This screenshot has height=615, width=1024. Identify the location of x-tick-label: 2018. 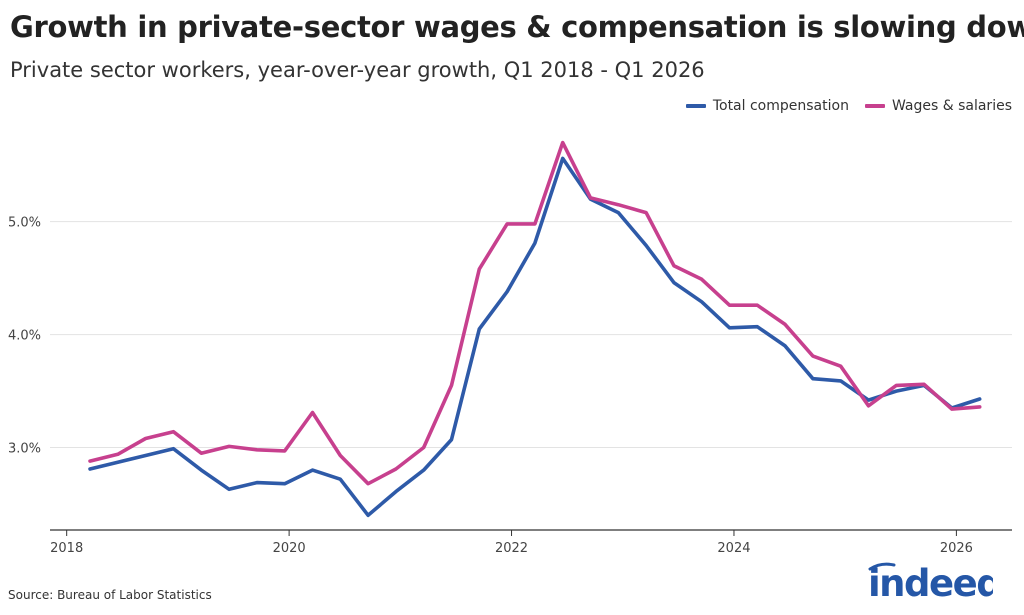
(66, 548).